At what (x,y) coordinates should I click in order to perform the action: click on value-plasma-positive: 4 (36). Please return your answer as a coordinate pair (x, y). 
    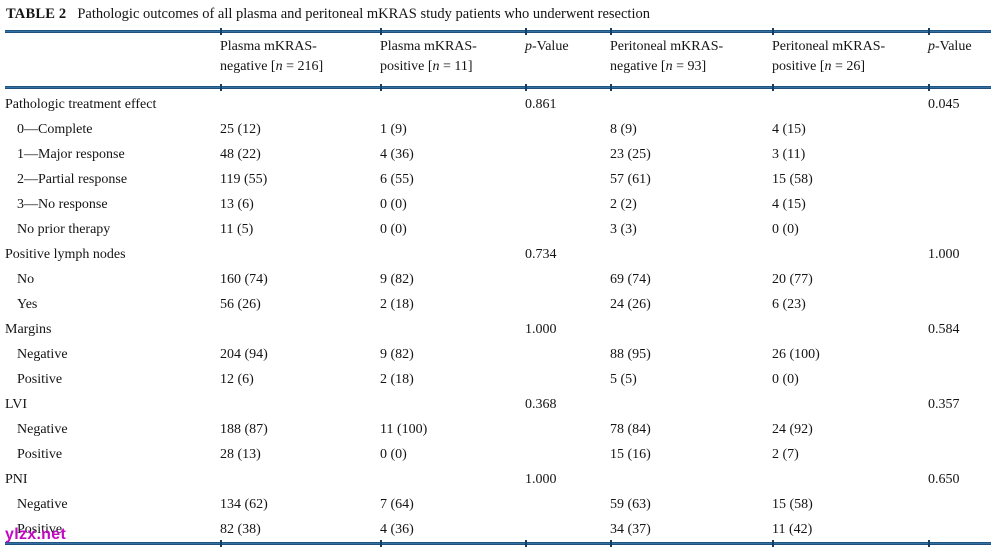
    Looking at the image, I should click on (397, 154).